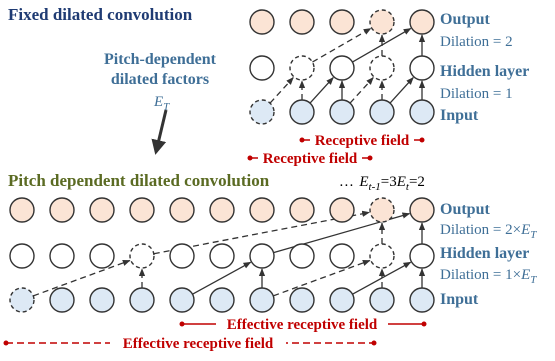 Image resolution: width=555 pixels, height=361 pixels. Describe the element at coordinates (476, 42) in the screenshot. I see `top-dilation-output: Dilation = 2` at that location.